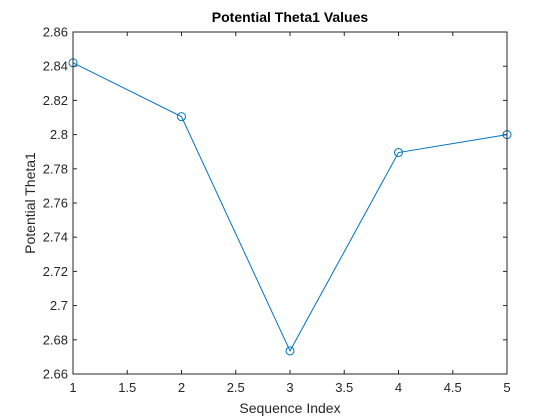  I want to click on y-tick-label: 2.84, so click(55, 66).